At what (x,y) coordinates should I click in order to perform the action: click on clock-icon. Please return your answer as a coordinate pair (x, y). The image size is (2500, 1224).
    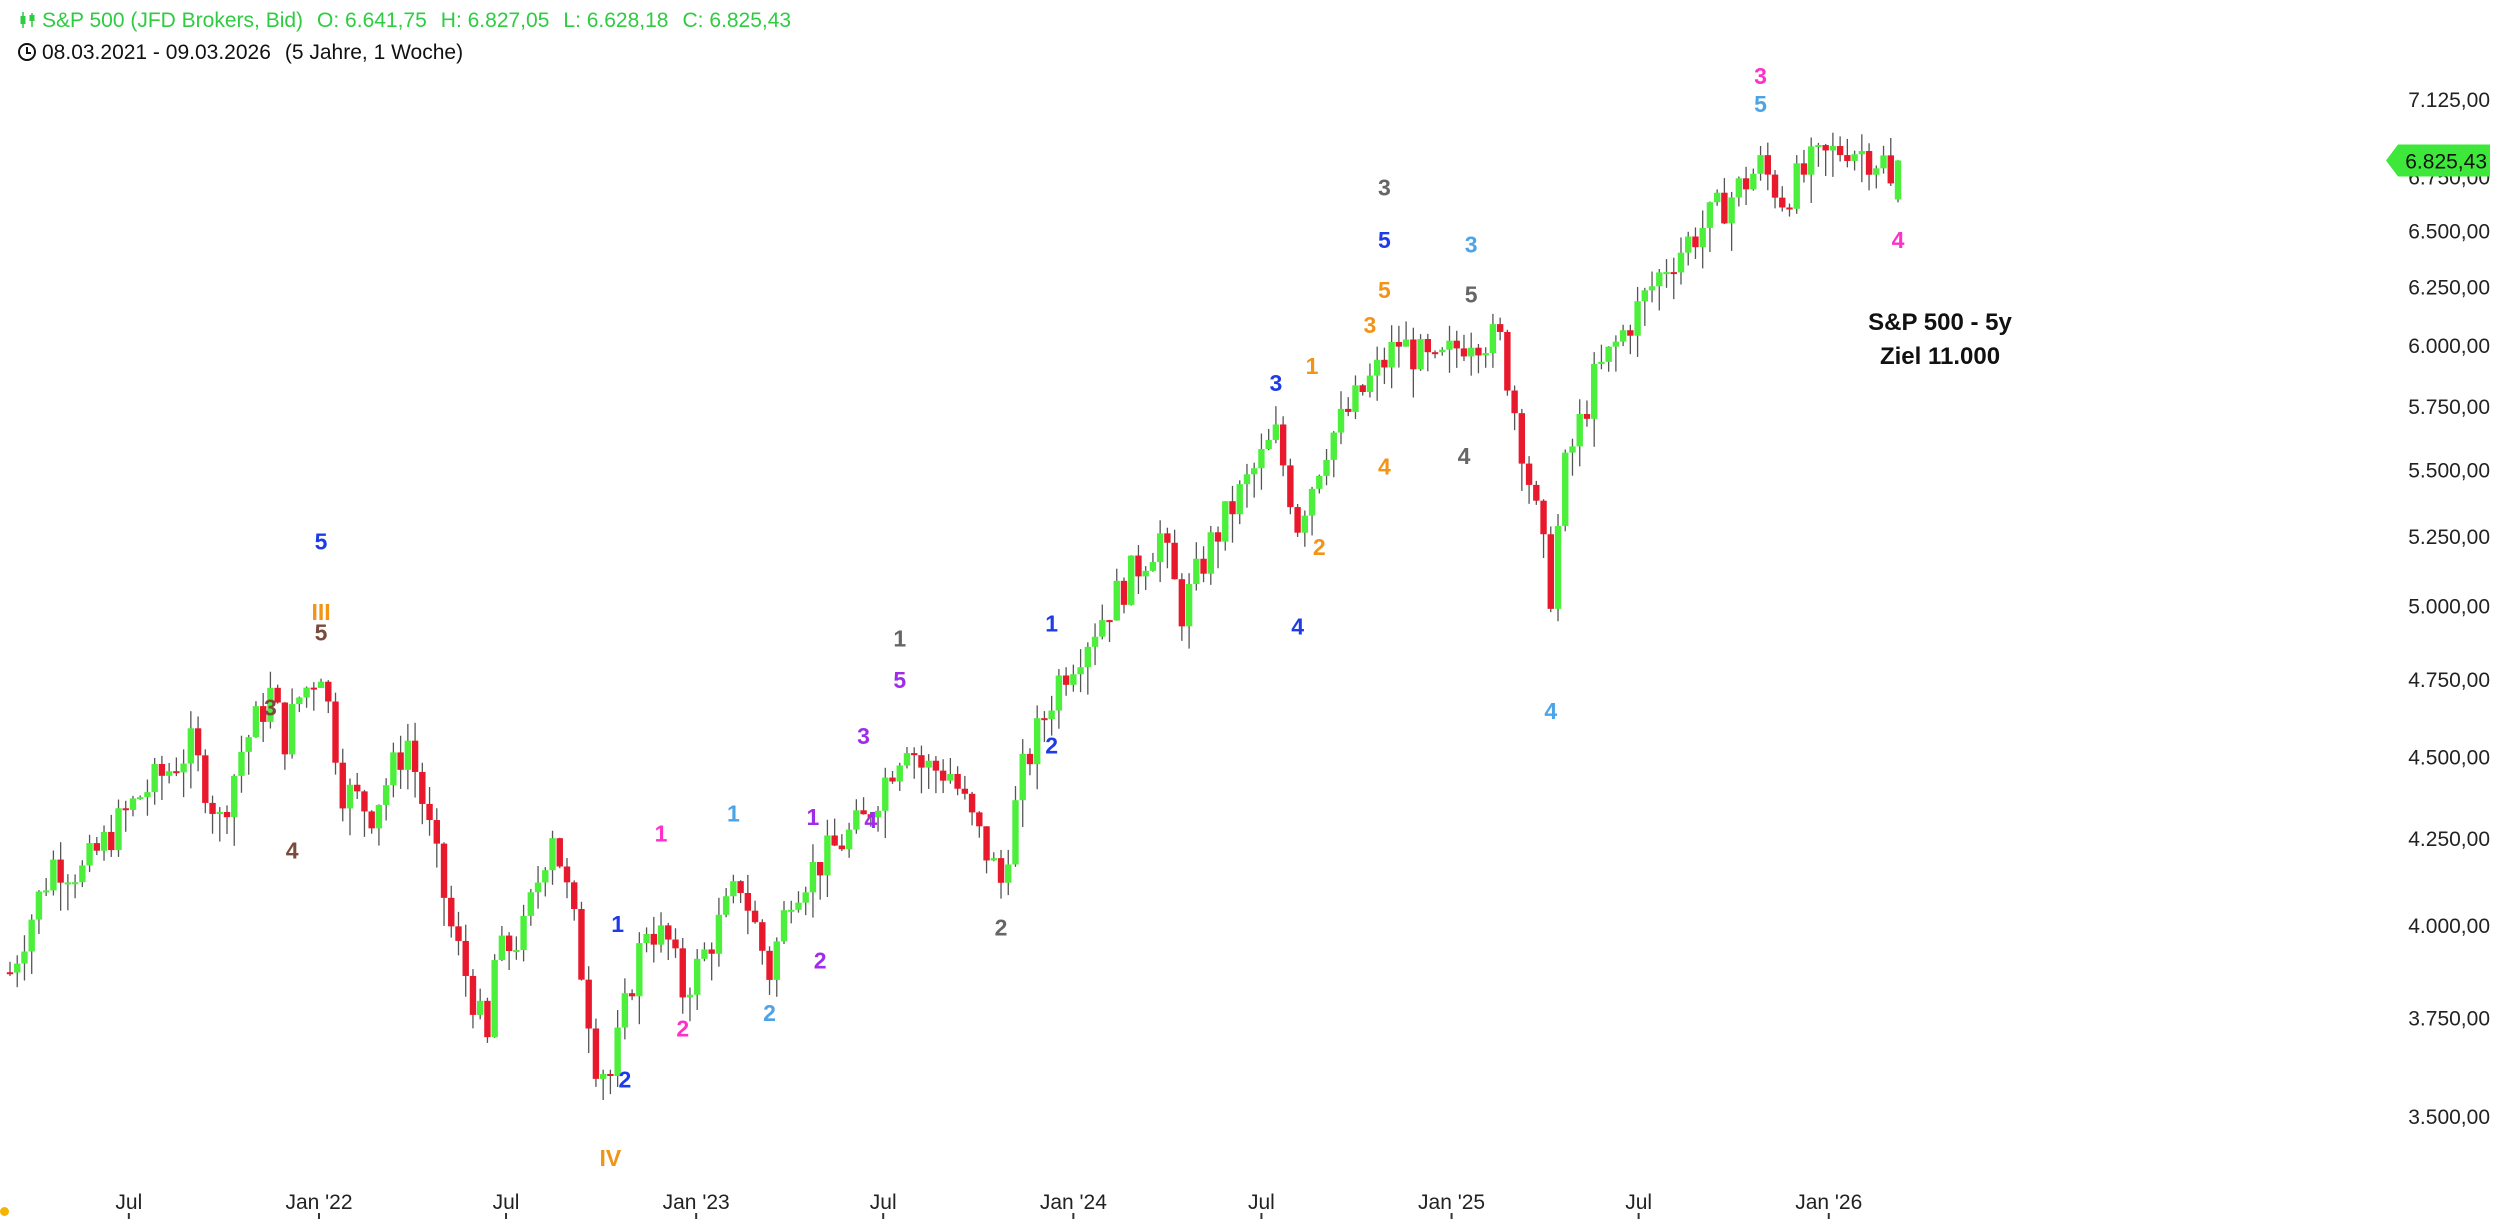
    Looking at the image, I should click on (27, 52).